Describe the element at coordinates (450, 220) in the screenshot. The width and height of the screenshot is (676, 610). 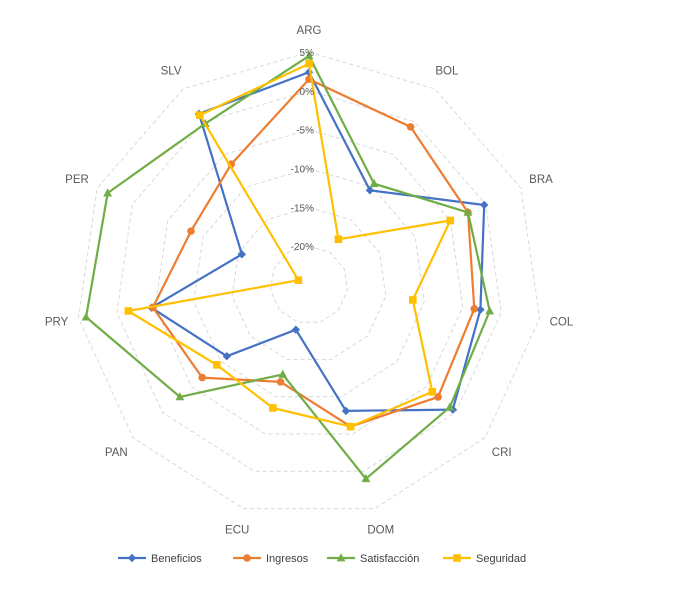
I see `marker-seguridad-bra` at that location.